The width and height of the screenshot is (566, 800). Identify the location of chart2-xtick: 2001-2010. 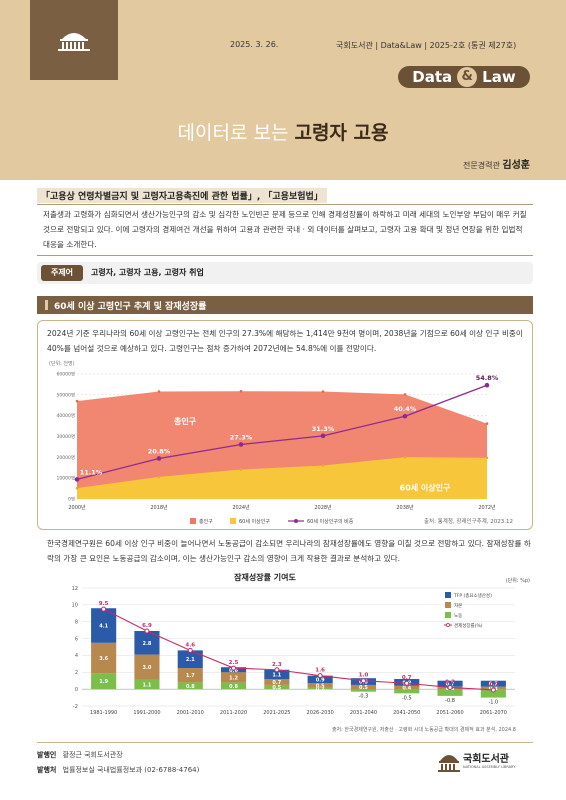
(190, 713).